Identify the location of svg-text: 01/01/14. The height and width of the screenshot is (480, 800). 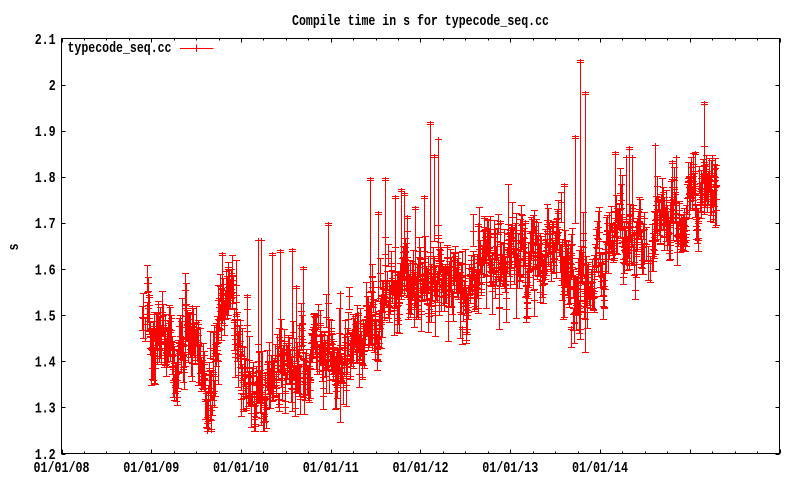
(600, 468).